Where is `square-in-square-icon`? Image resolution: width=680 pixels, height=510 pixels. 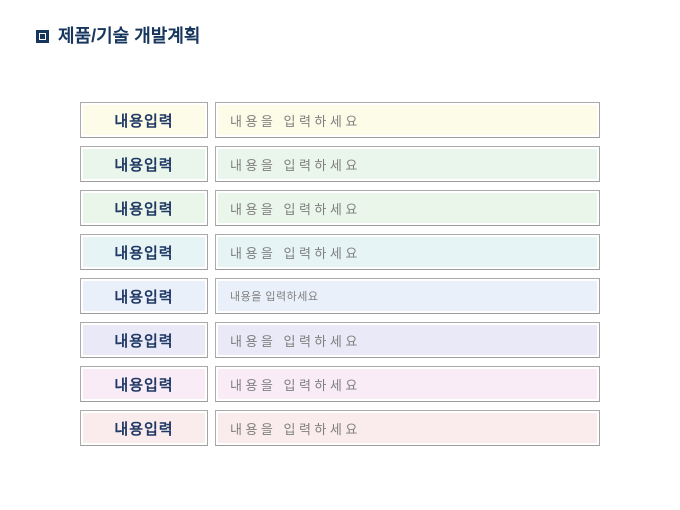
square-in-square-icon is located at coordinates (42, 36).